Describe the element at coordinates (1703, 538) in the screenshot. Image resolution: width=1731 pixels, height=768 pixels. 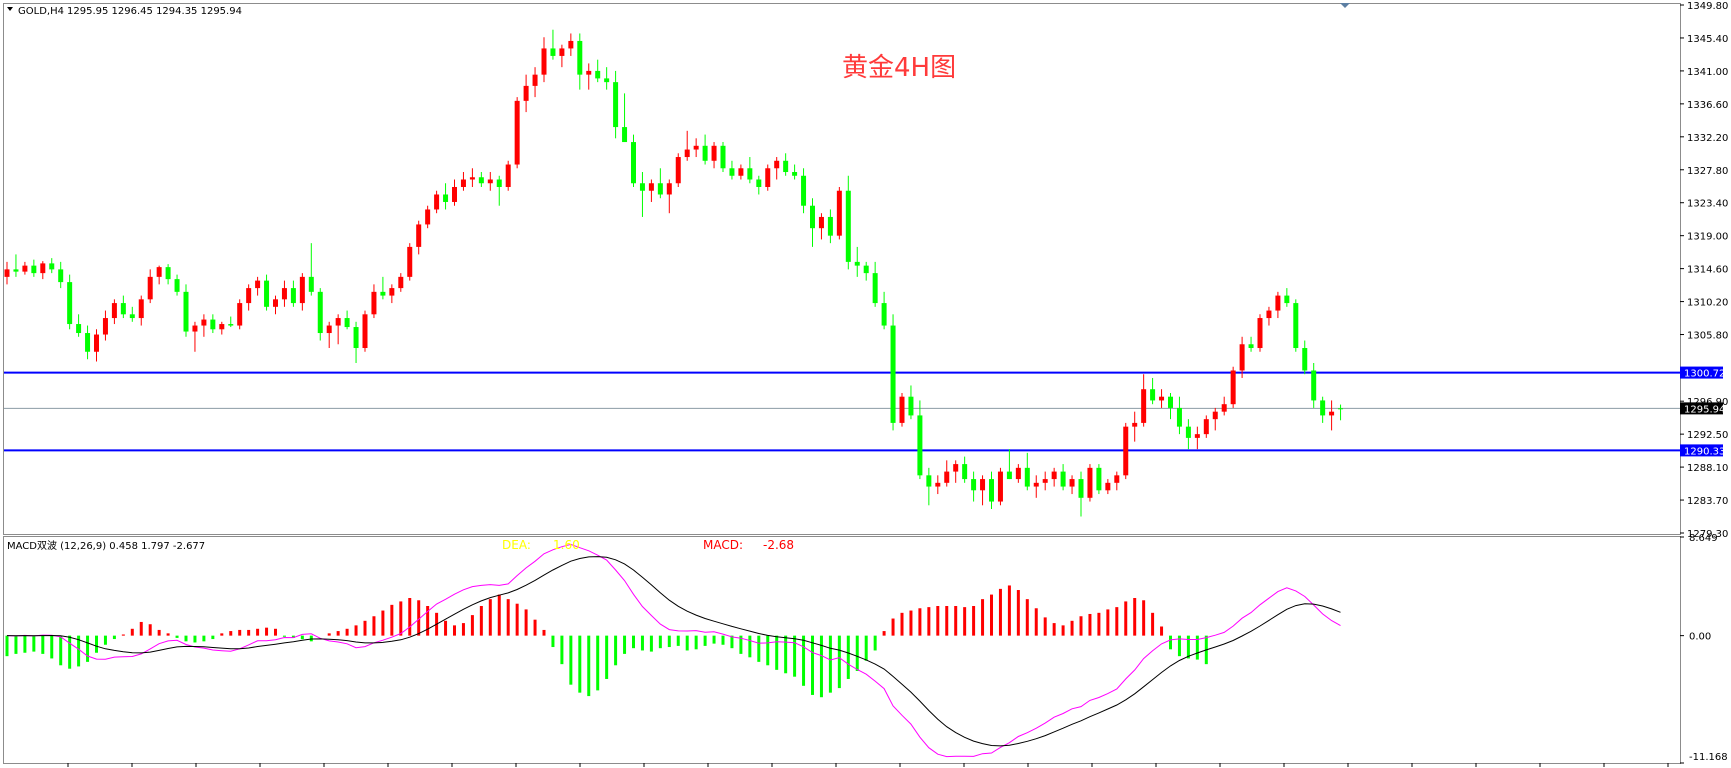
I see `macd-tick-label: 8.649` at that location.